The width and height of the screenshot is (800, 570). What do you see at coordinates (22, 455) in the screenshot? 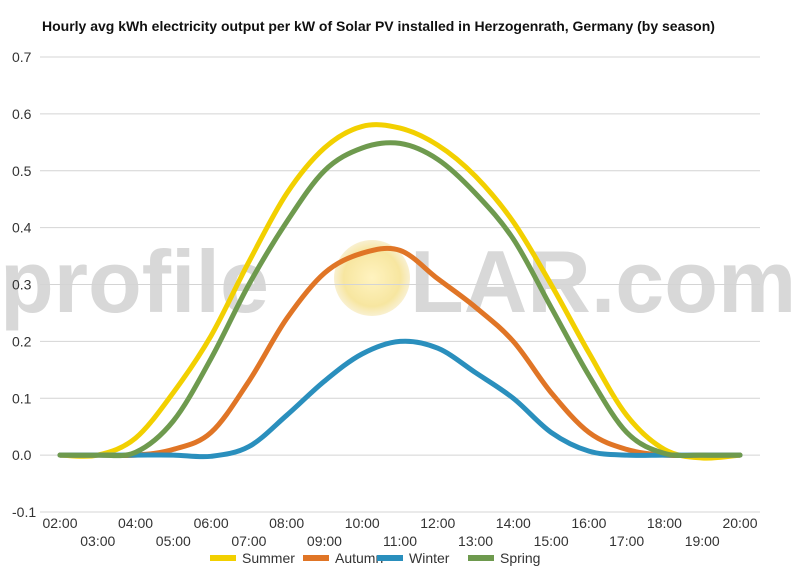
I see `y-tick-label: 0.0` at bounding box center [22, 455].